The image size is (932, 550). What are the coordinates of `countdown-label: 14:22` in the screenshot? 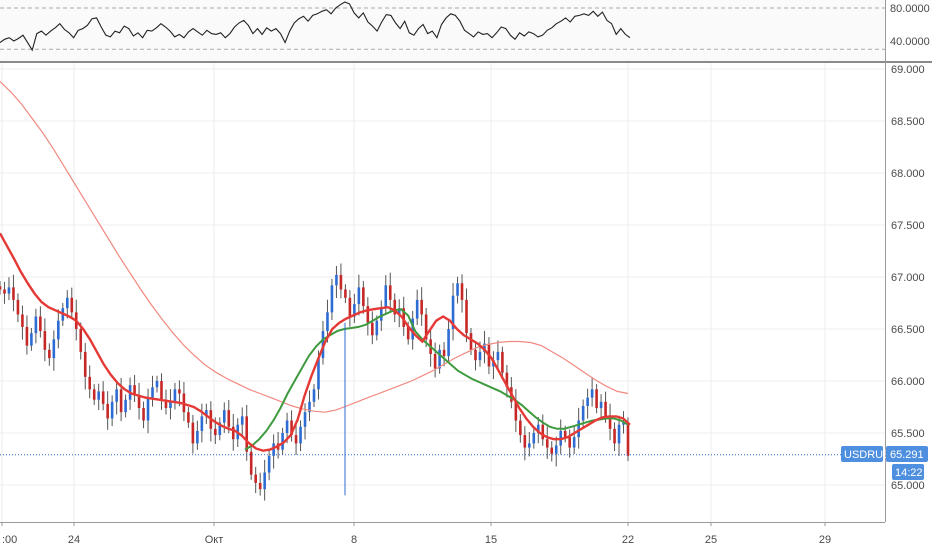 It's located at (909, 473).